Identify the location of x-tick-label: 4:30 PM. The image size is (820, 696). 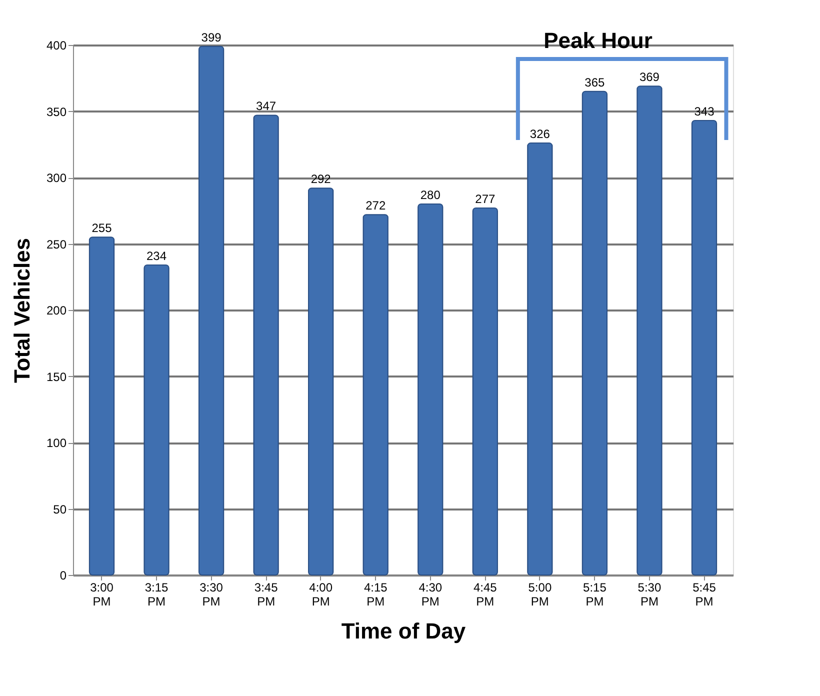
(430, 594).